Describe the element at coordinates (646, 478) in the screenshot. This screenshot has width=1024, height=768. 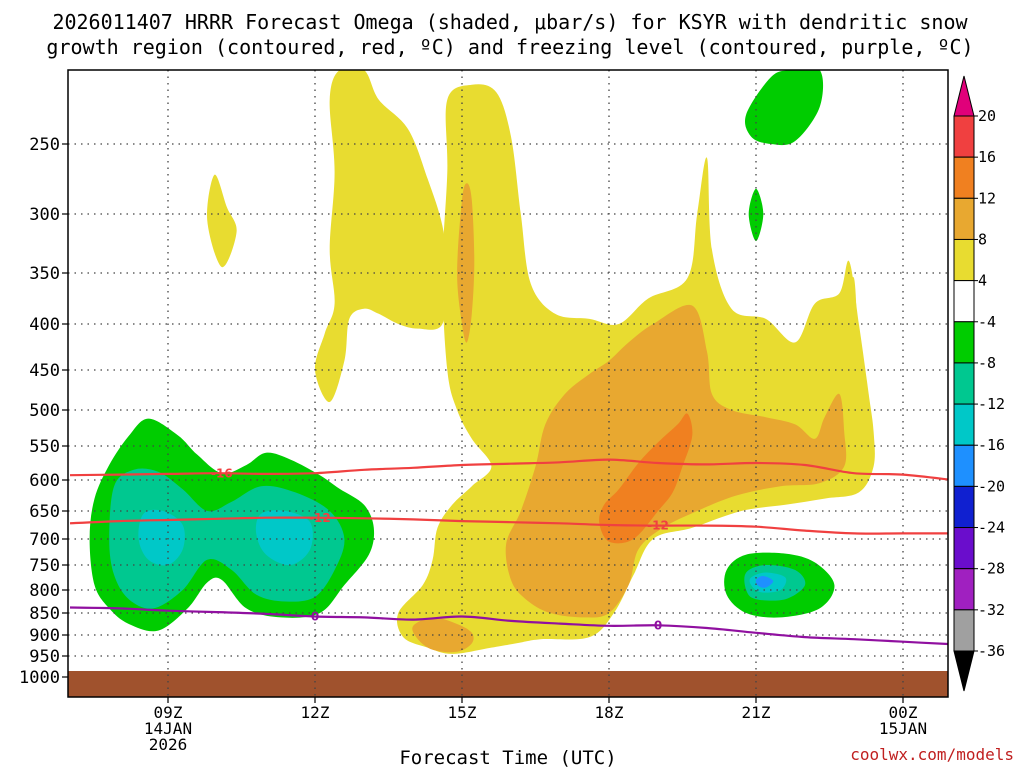
I see `omega-pos12-main` at that location.